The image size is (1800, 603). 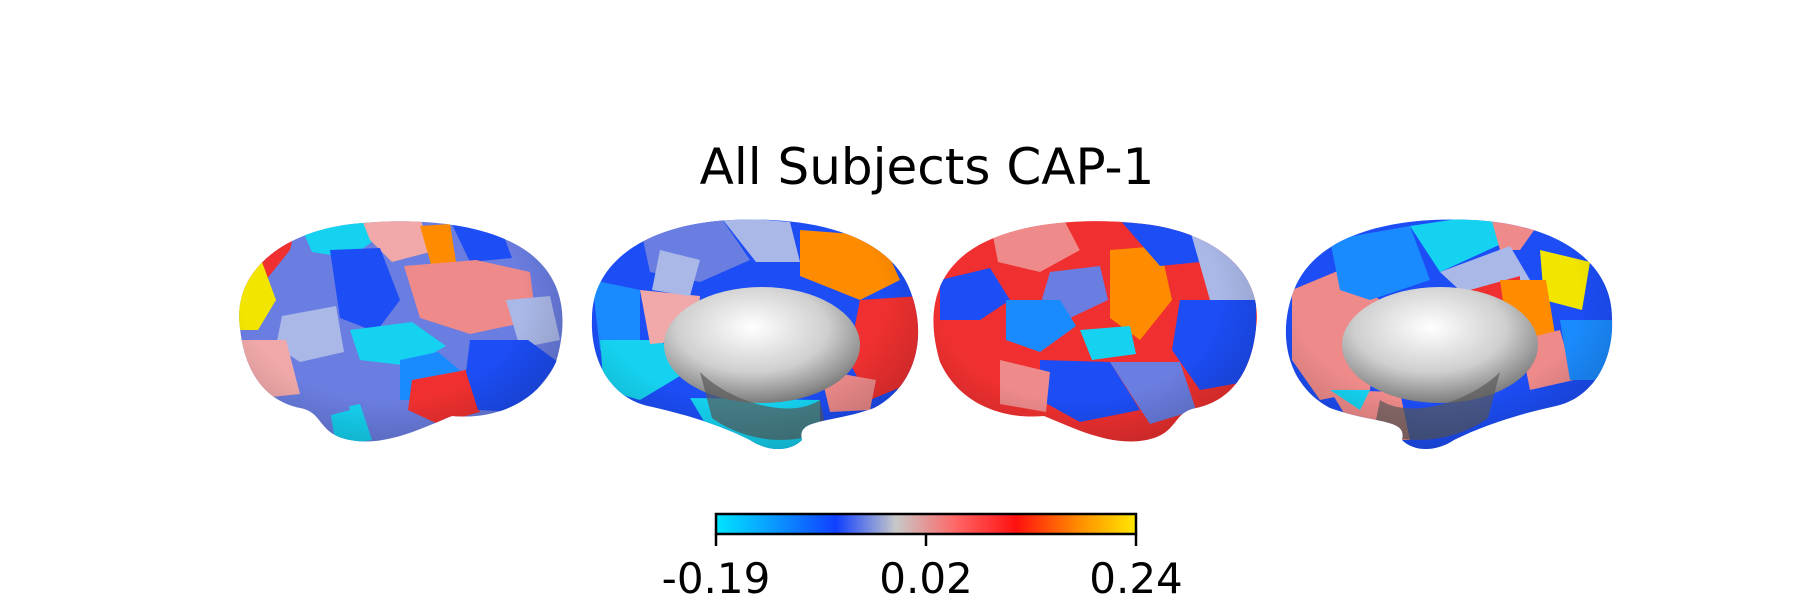 I want to click on colorbar-mid-label: 0.02, so click(x=926, y=578).